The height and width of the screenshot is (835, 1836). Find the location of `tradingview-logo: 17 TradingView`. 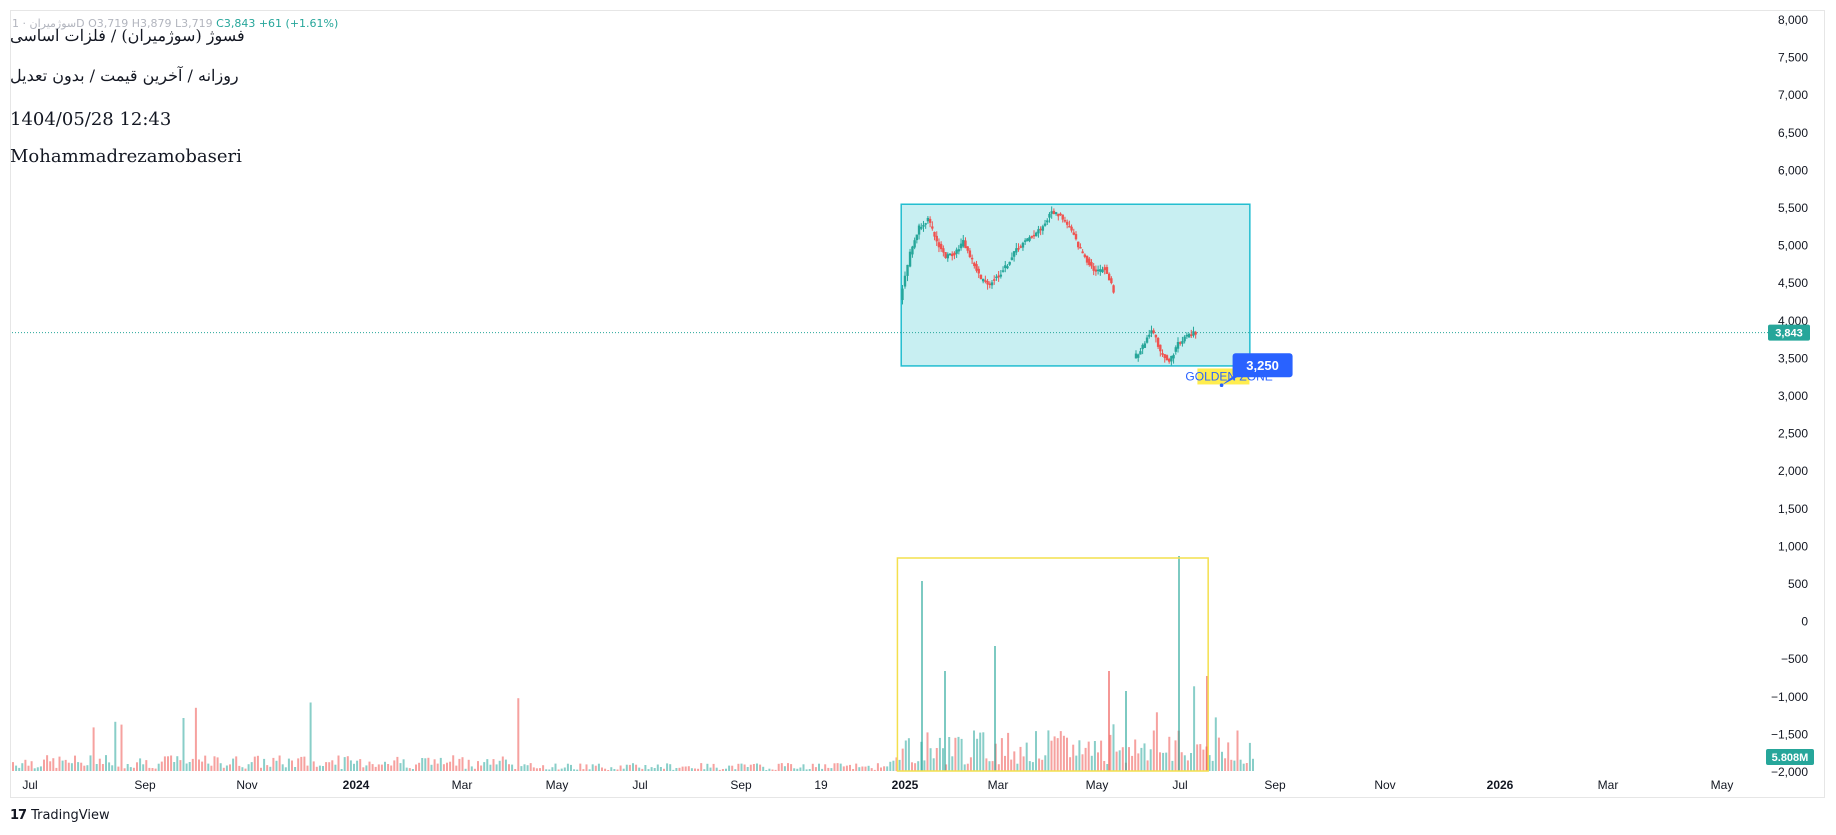

tradingview-logo: 17 TradingView is located at coordinates (60, 815).